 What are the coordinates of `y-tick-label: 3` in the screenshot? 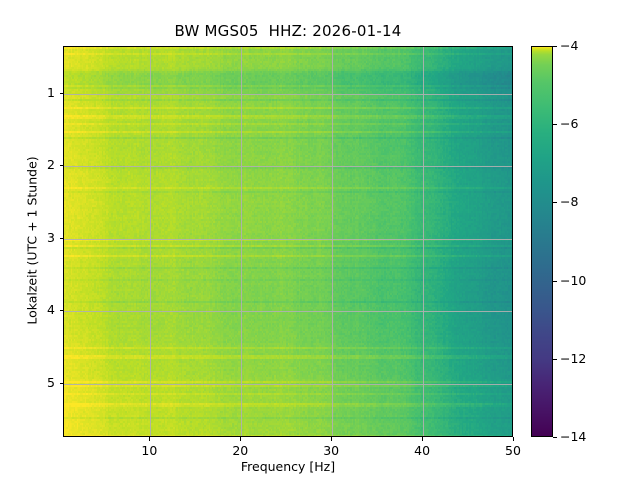 It's located at (51, 237).